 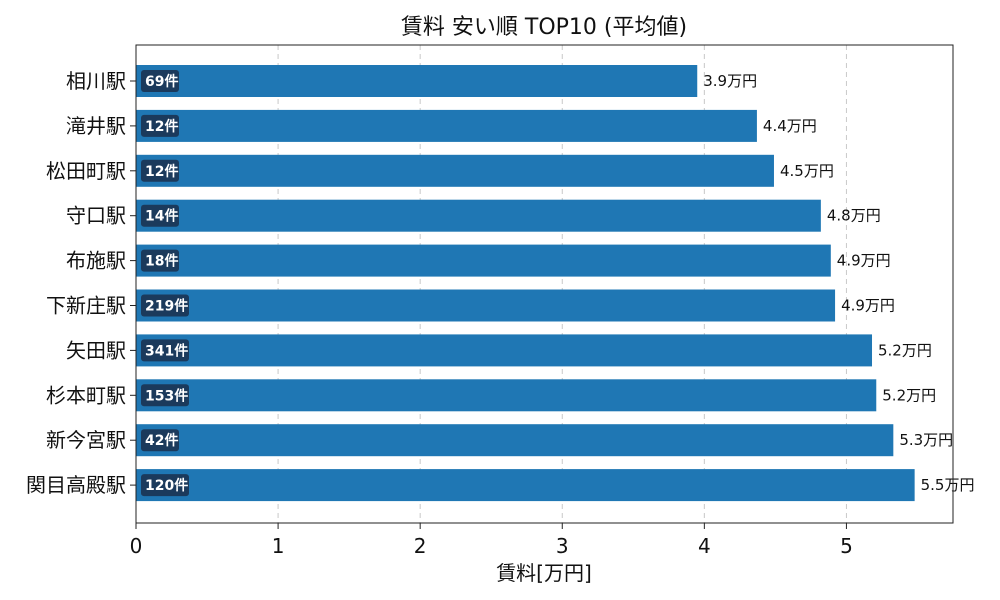 I want to click on count-label: 153件, so click(x=166, y=395).